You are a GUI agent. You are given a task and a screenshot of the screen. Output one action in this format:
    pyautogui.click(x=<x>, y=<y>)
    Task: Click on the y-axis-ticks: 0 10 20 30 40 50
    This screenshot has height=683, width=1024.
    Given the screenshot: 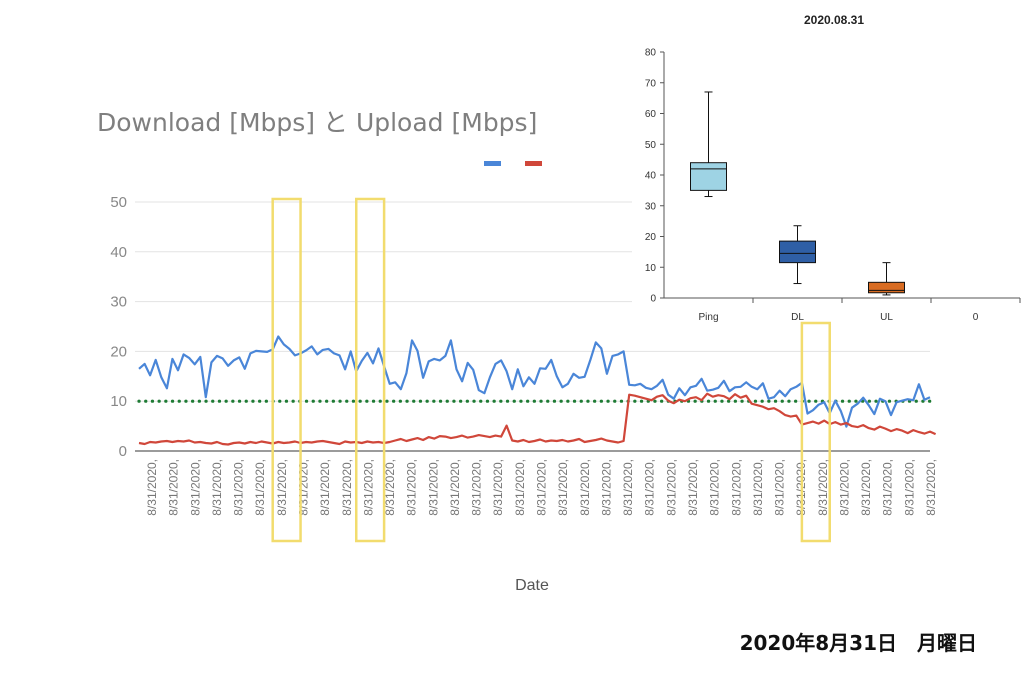 What is the action you would take?
    pyautogui.click(x=118, y=327)
    